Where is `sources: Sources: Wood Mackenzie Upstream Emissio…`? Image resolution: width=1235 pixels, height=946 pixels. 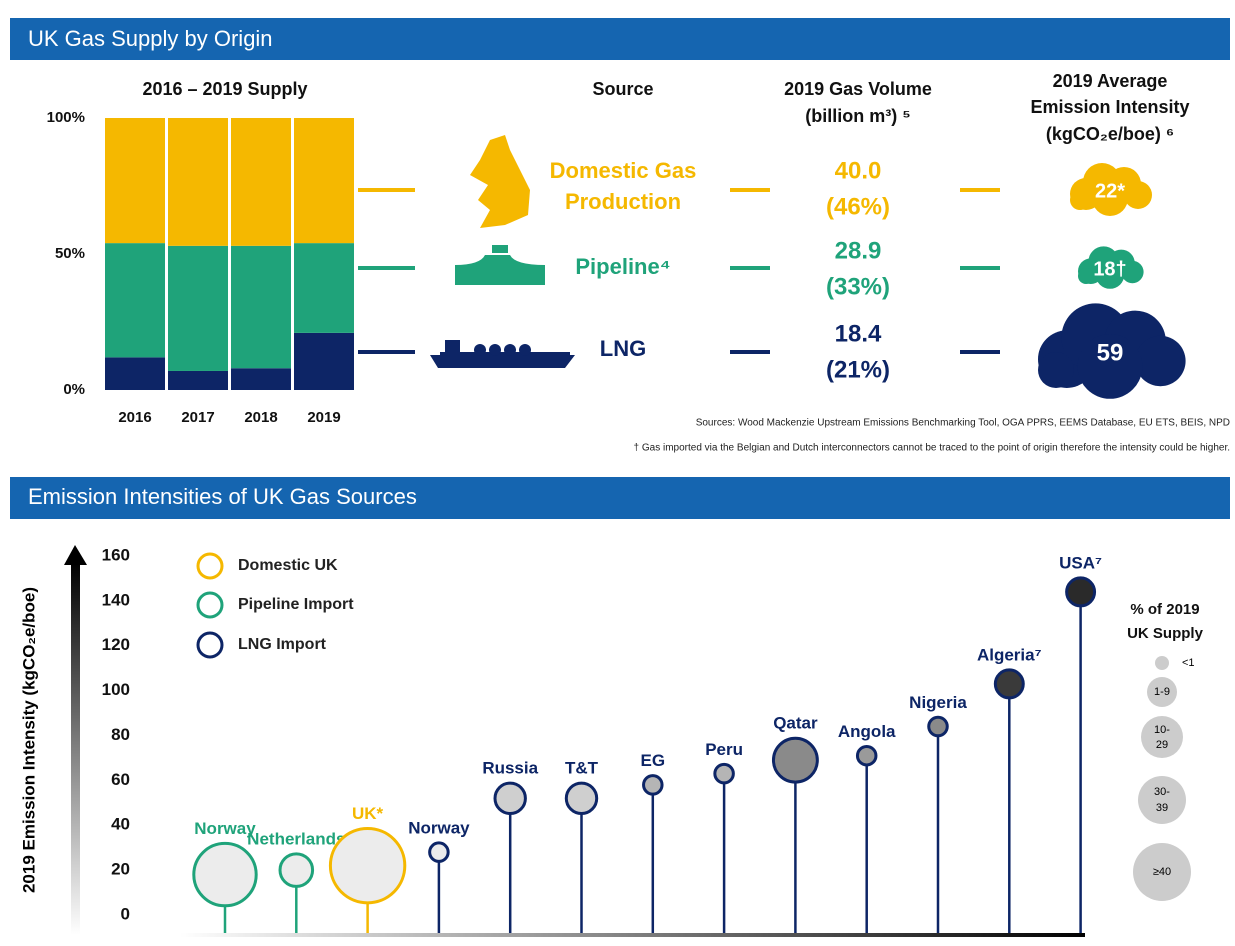
sources: Sources: Wood Mackenzie Upstream Emissio… is located at coordinates (963, 423).